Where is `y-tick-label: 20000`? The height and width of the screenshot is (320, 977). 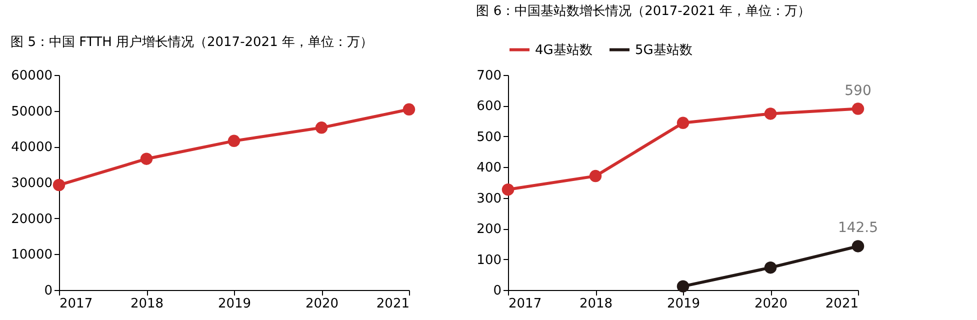
y-tick-label: 20000 is located at coordinates (31, 219).